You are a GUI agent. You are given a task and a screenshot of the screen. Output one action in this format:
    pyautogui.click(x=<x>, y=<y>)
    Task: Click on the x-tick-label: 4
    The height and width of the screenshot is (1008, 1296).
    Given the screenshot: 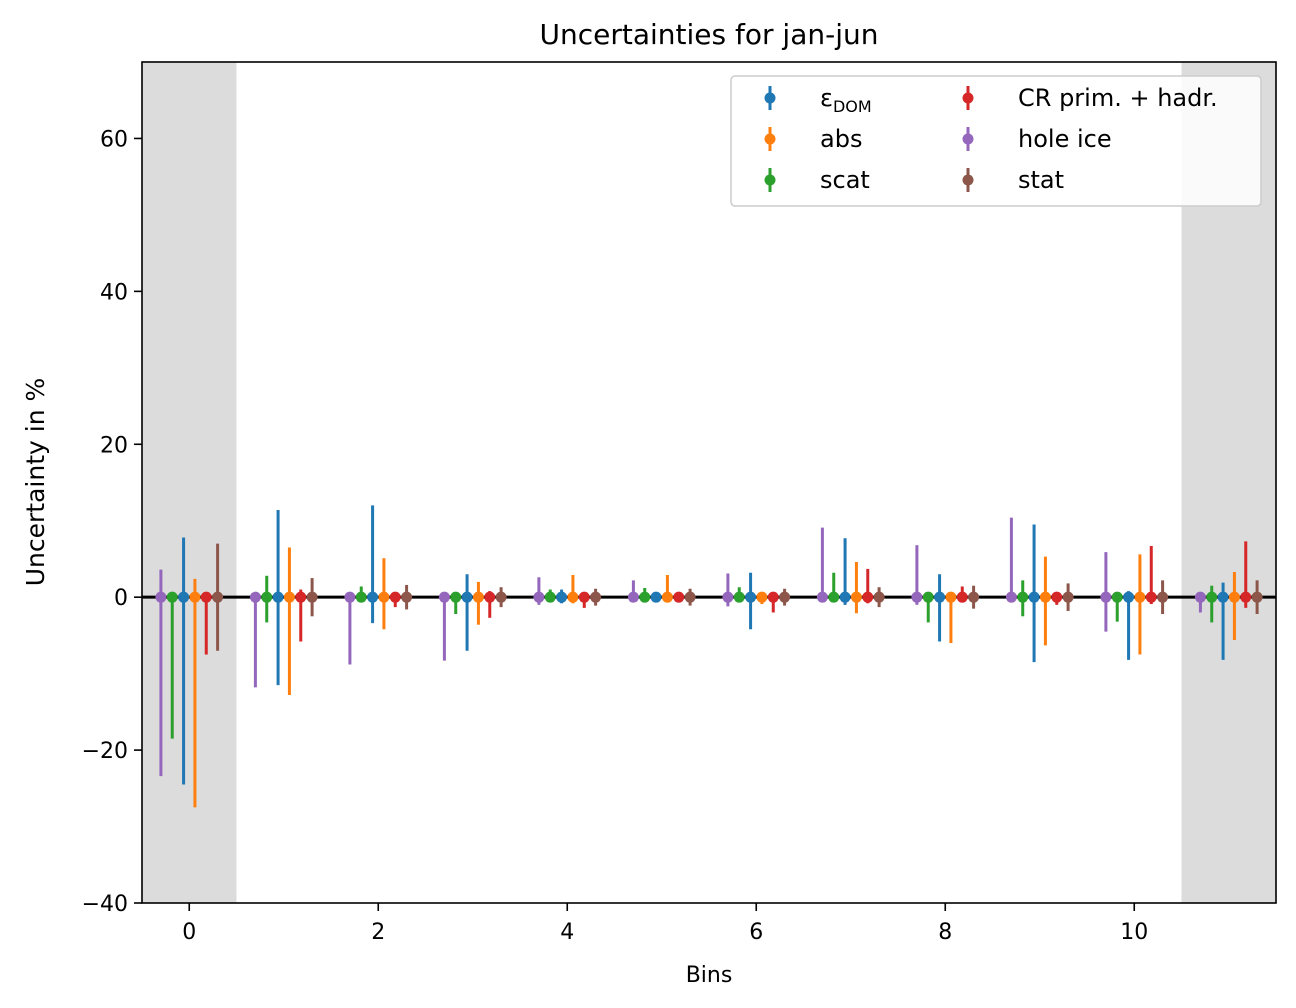 What is the action you would take?
    pyautogui.click(x=567, y=932)
    